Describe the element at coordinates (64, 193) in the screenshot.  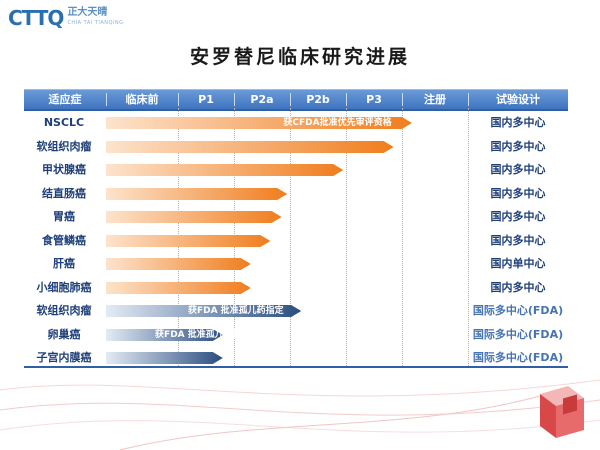
I see `indication-label: 结直肠癌` at that location.